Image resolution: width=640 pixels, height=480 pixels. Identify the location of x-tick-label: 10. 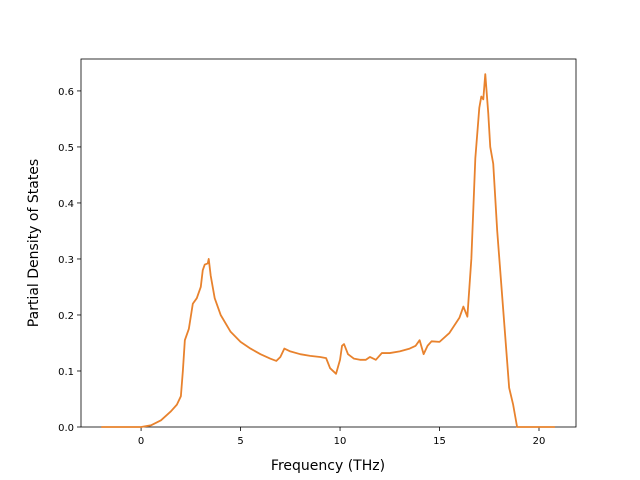
(340, 441).